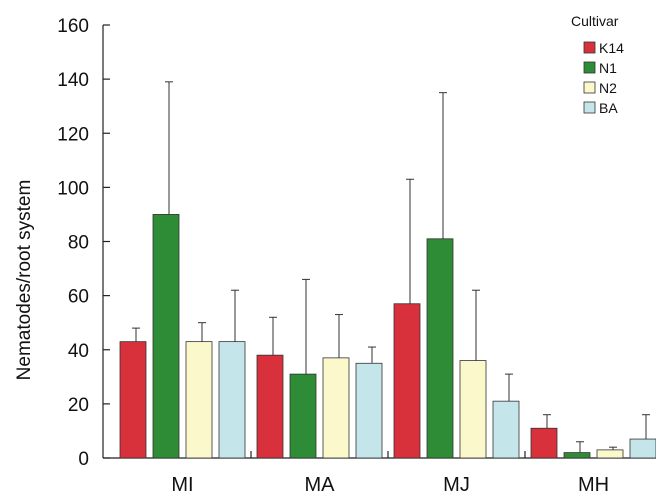 The image size is (656, 498). Describe the element at coordinates (320, 485) in the screenshot. I see `x-tick-label: MA` at that location.